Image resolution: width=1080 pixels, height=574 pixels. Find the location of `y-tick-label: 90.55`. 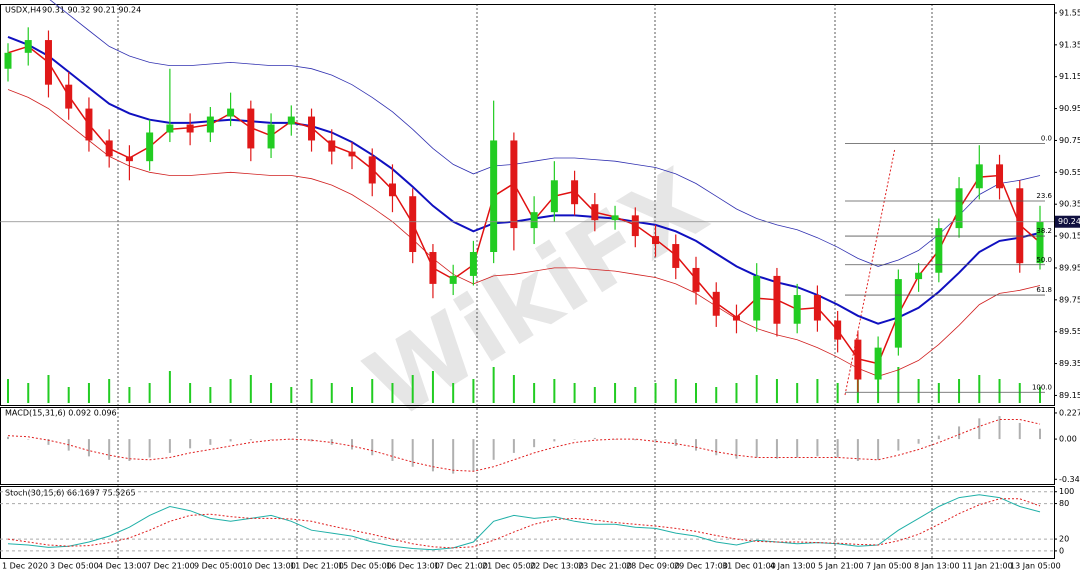

y-tick-label: 90.55 is located at coordinates (1069, 172).